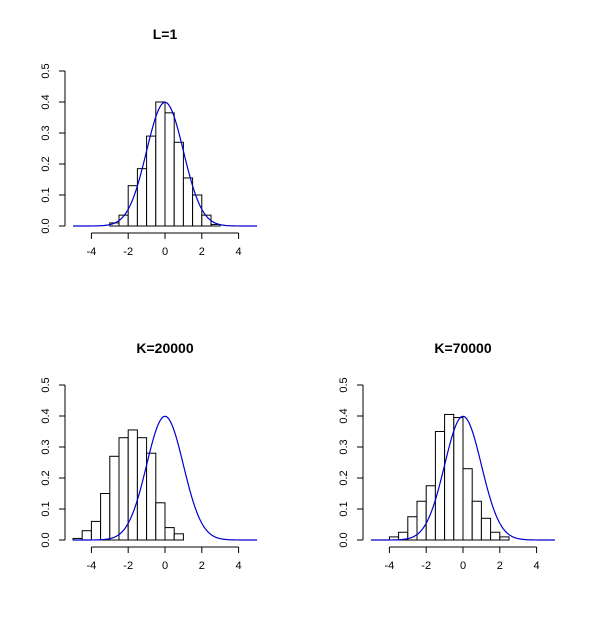  What do you see at coordinates (462, 348) in the screenshot?
I see `panel-title: K=70000` at bounding box center [462, 348].